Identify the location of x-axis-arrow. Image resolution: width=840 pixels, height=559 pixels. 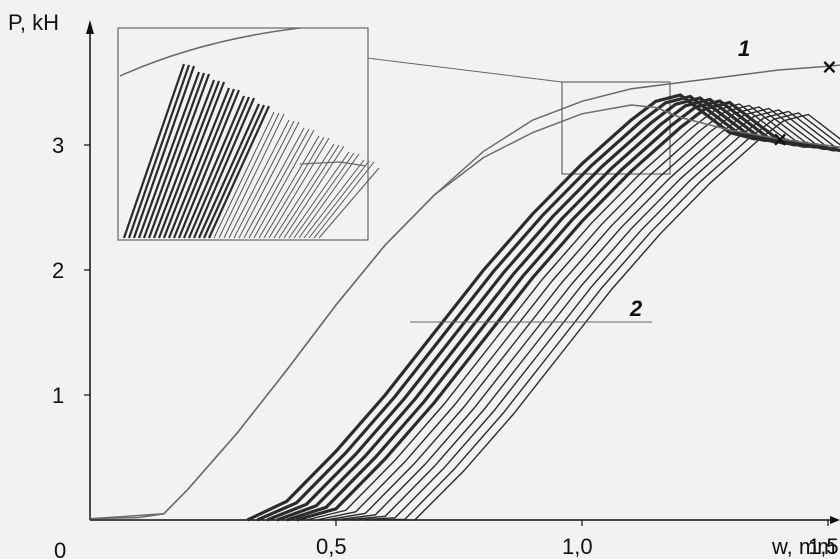
(835, 520).